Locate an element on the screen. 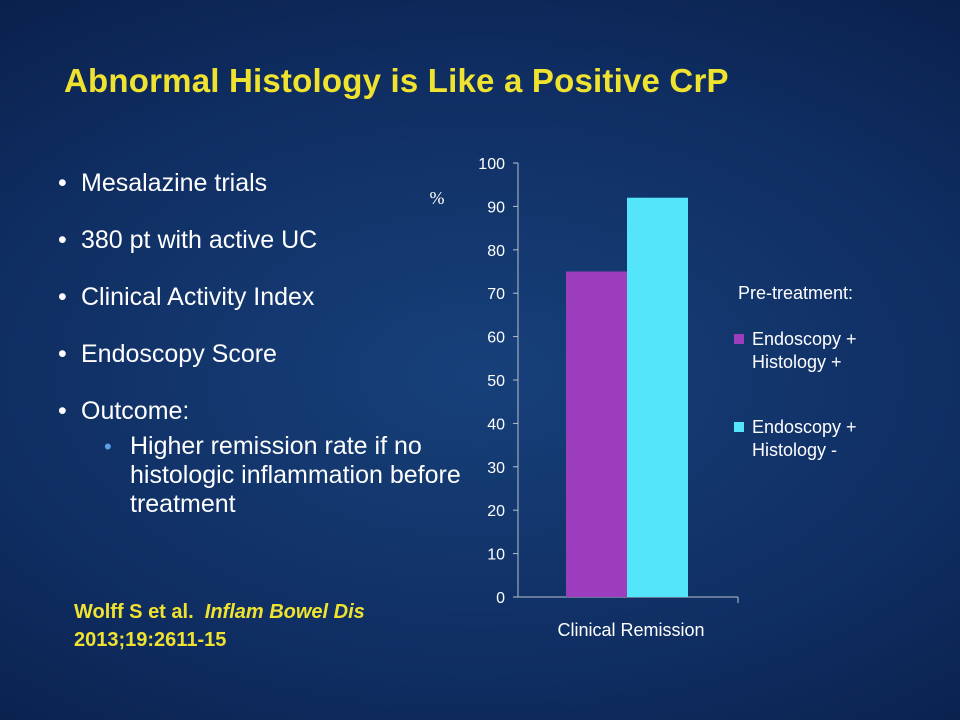  legend-item-histology-positive: Endoscopy + Histology + is located at coordinates (828, 351).